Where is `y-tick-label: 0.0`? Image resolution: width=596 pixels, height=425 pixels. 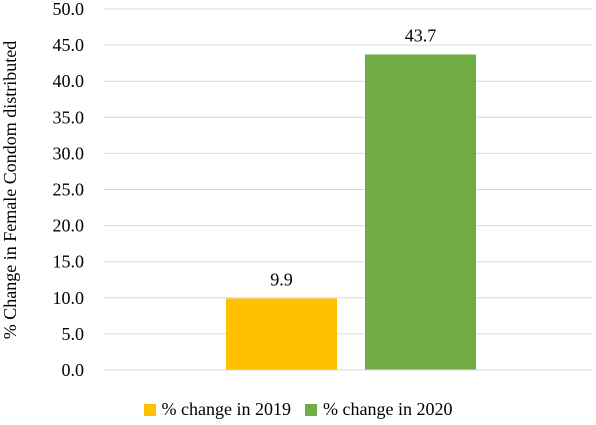 y-tick-label: 0.0 is located at coordinates (73, 370).